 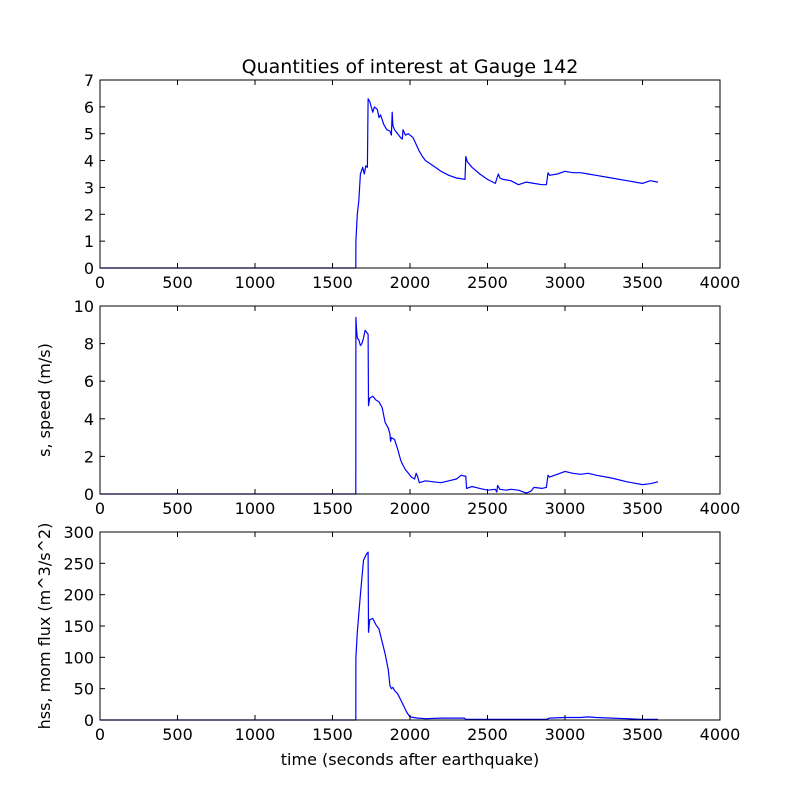 What do you see at coordinates (89, 187) in the screenshot?
I see `y-tick-label: 3` at bounding box center [89, 187].